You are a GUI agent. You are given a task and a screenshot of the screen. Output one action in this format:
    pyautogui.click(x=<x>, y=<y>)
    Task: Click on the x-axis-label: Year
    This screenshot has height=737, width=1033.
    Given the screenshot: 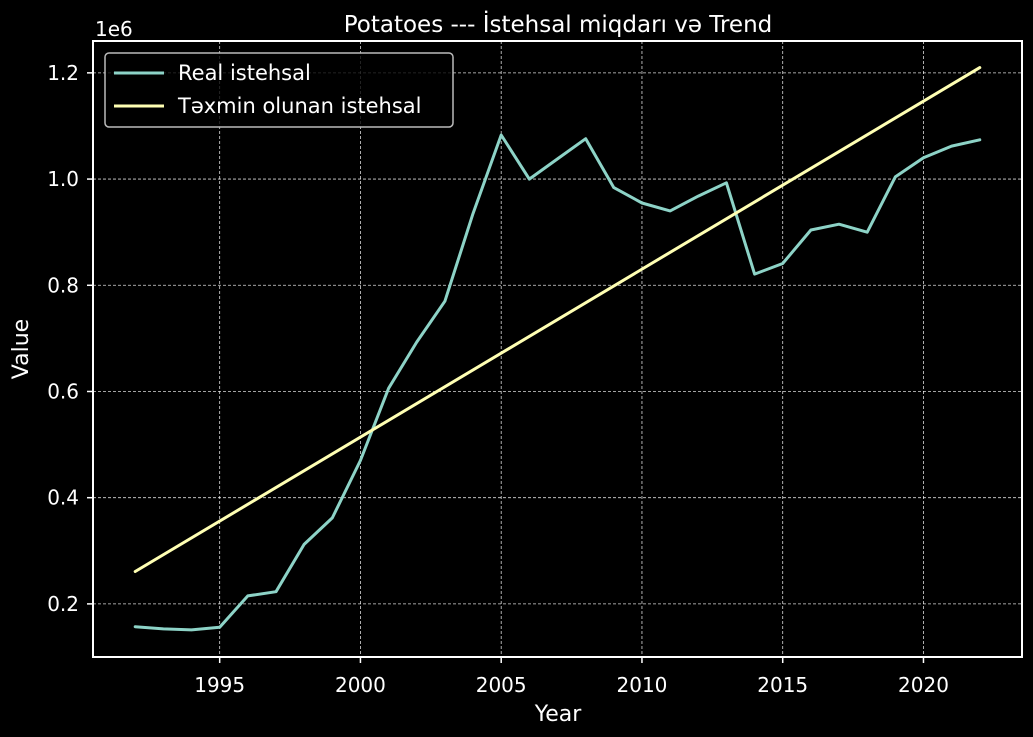 What is the action you would take?
    pyautogui.click(x=558, y=714)
    